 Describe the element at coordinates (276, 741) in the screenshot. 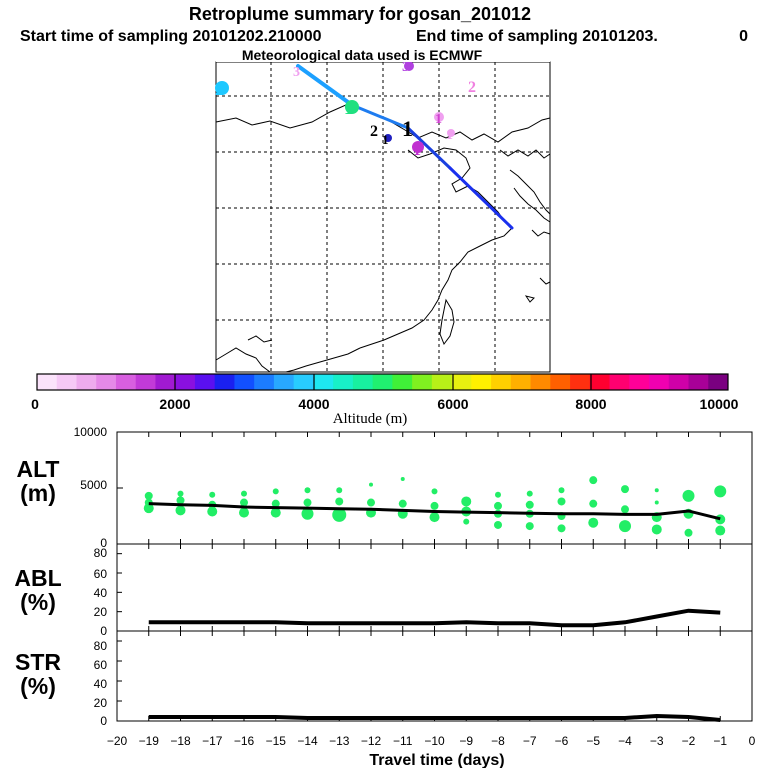

I see `xtick-label: −15` at that location.